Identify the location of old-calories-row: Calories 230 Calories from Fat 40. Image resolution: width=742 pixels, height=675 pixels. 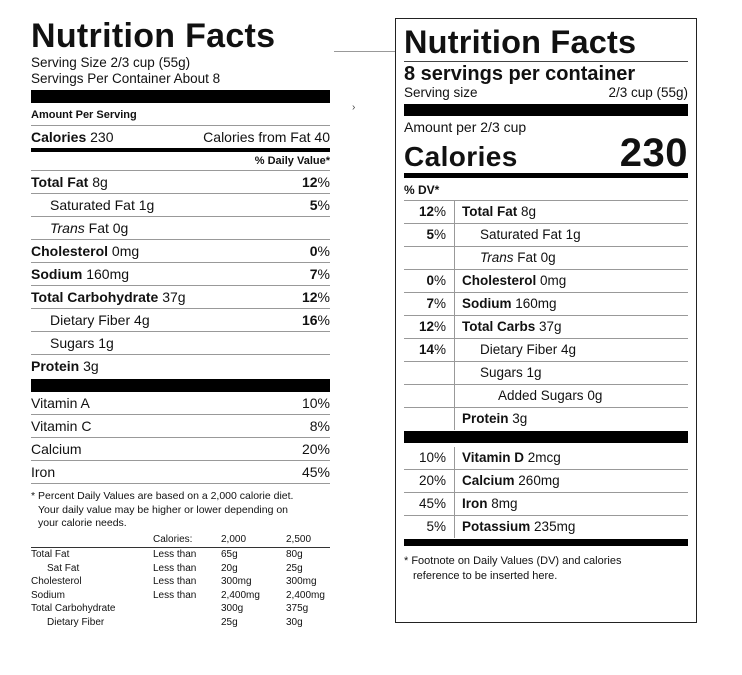
(180, 136).